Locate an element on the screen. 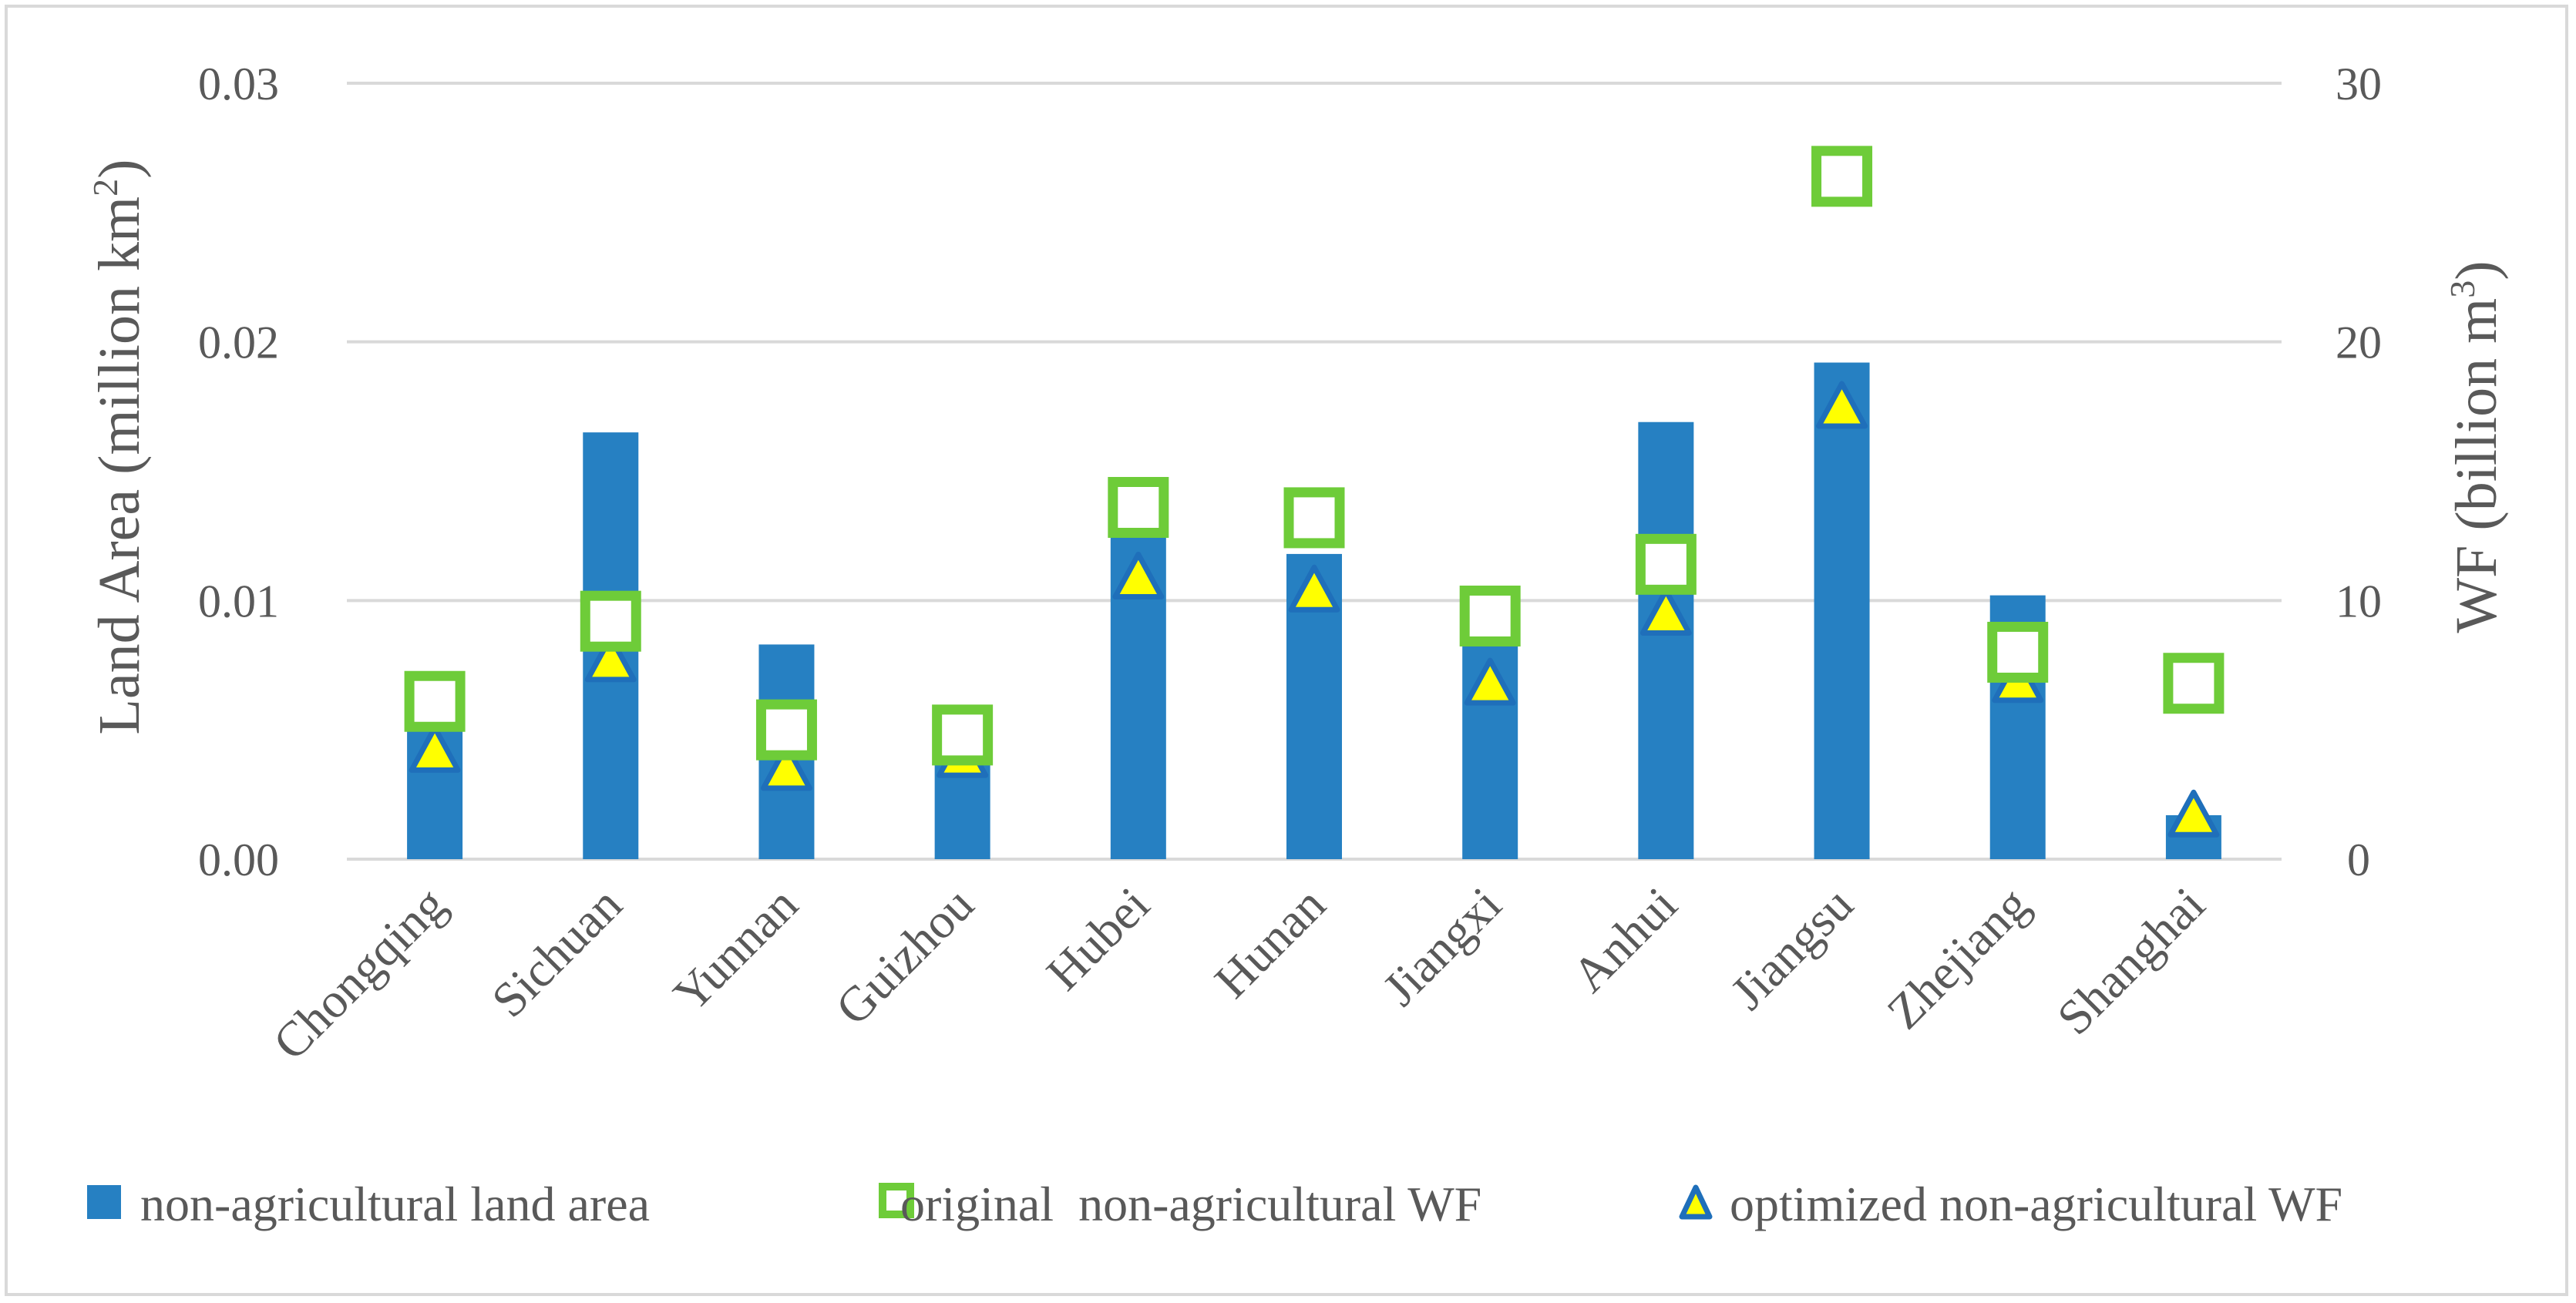 The width and height of the screenshot is (2576, 1303). category-label: Hubei is located at coordinates (1098, 939).